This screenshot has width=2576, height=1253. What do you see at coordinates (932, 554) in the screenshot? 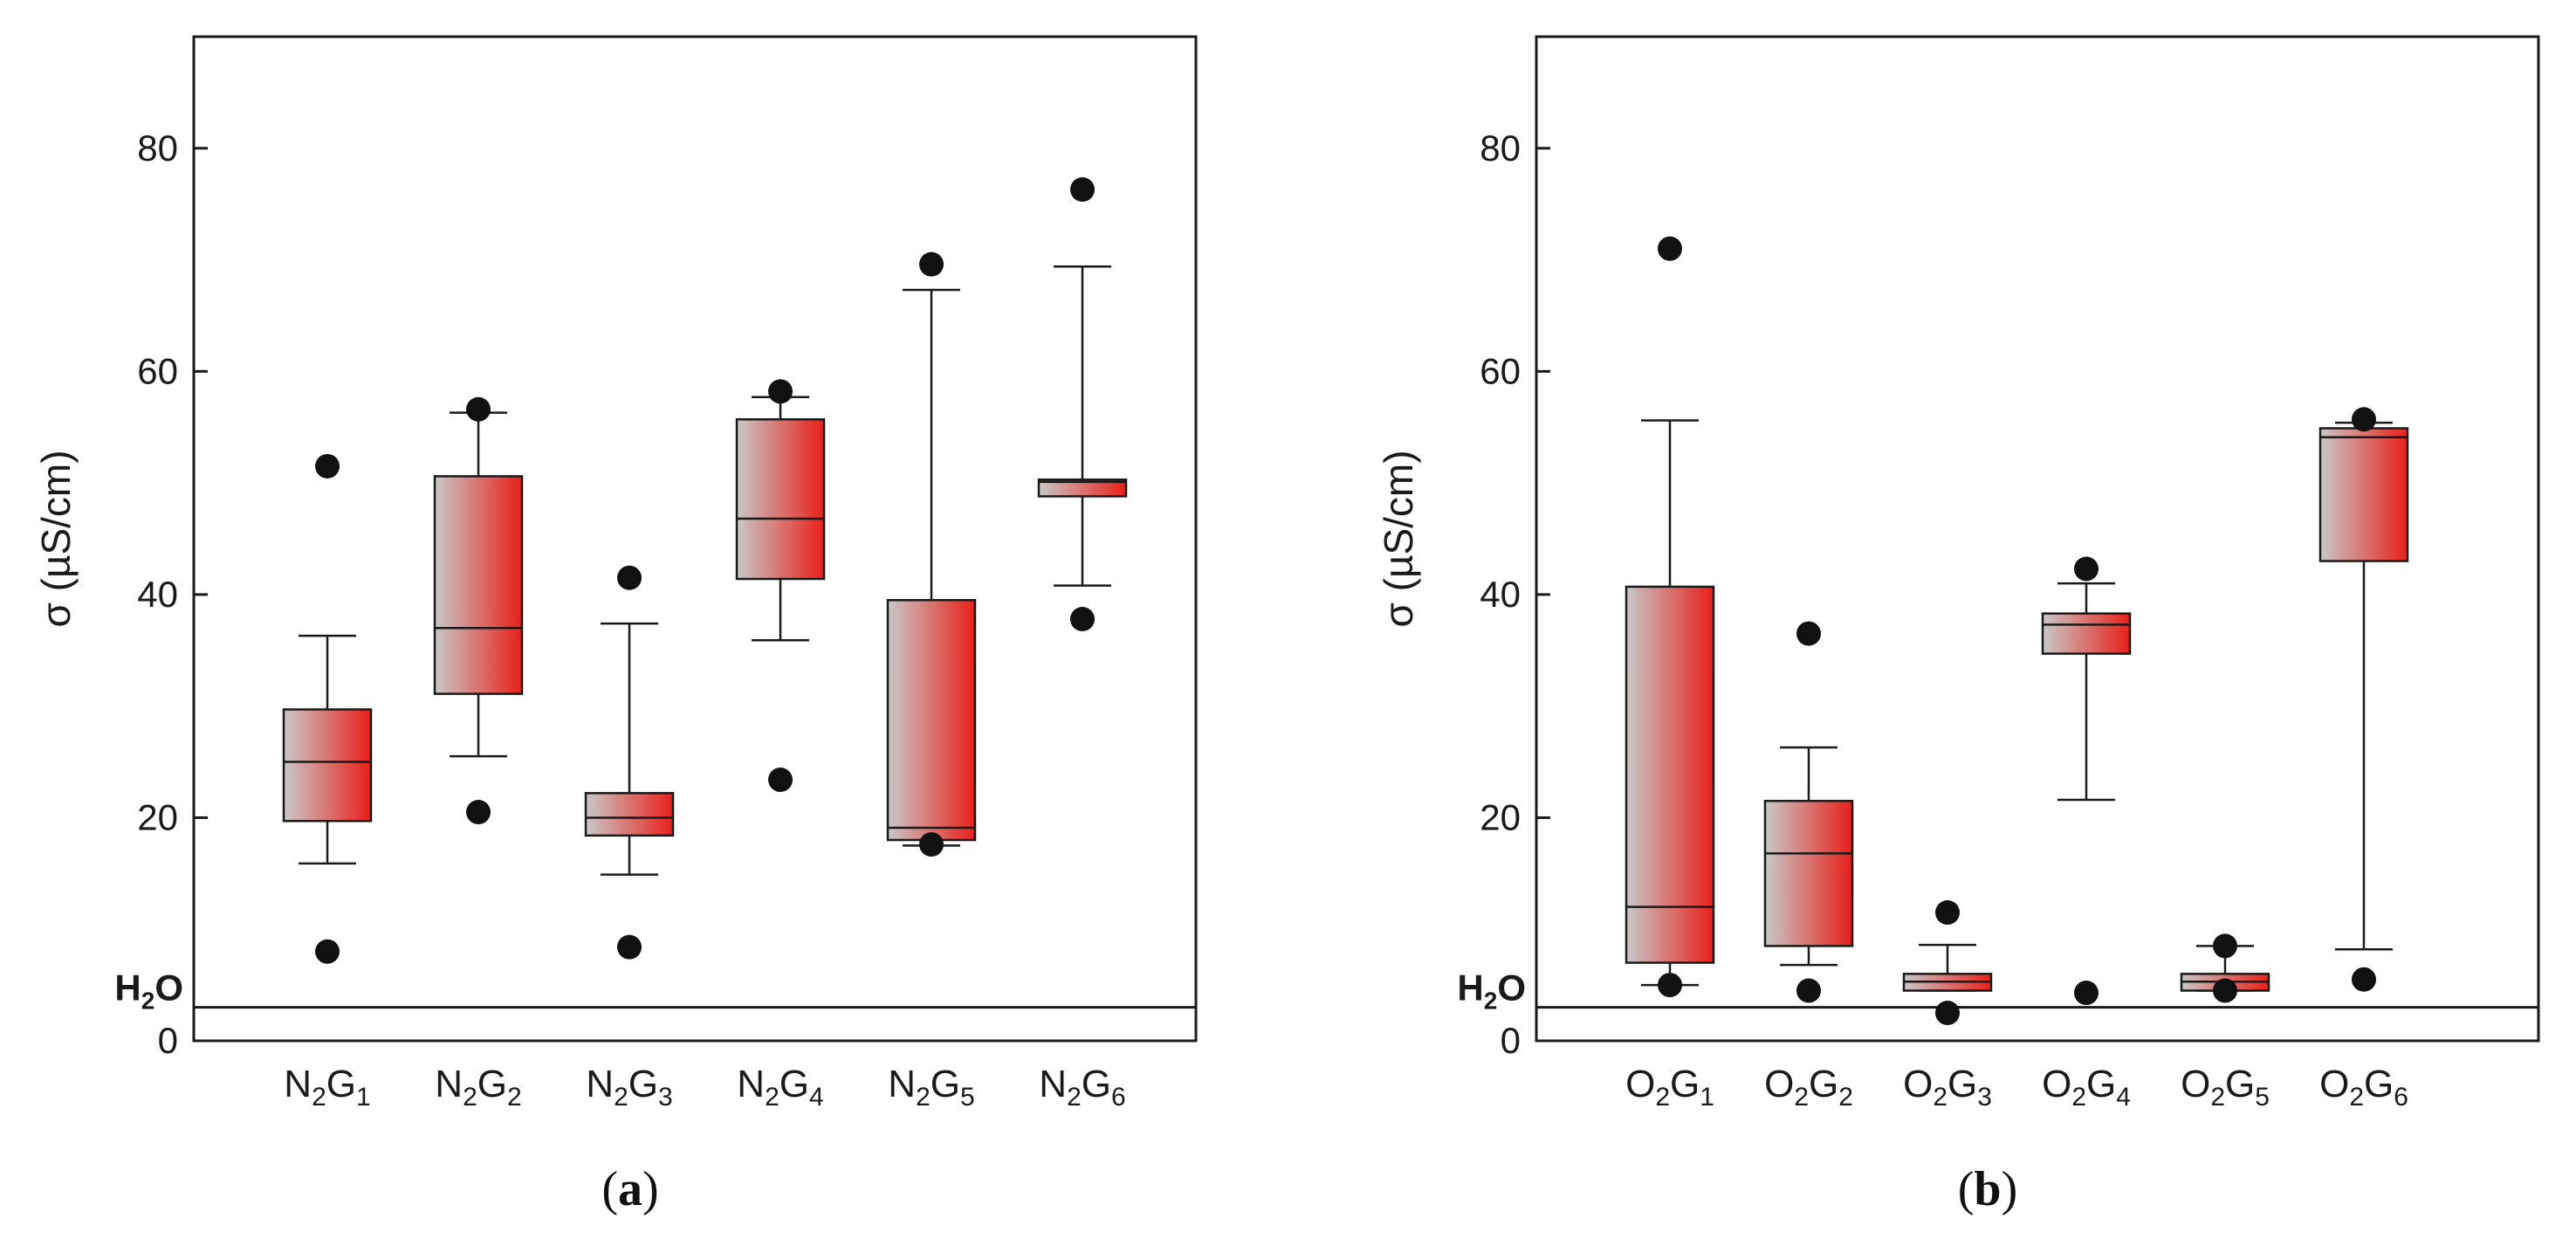
I see `box-n2g5` at bounding box center [932, 554].